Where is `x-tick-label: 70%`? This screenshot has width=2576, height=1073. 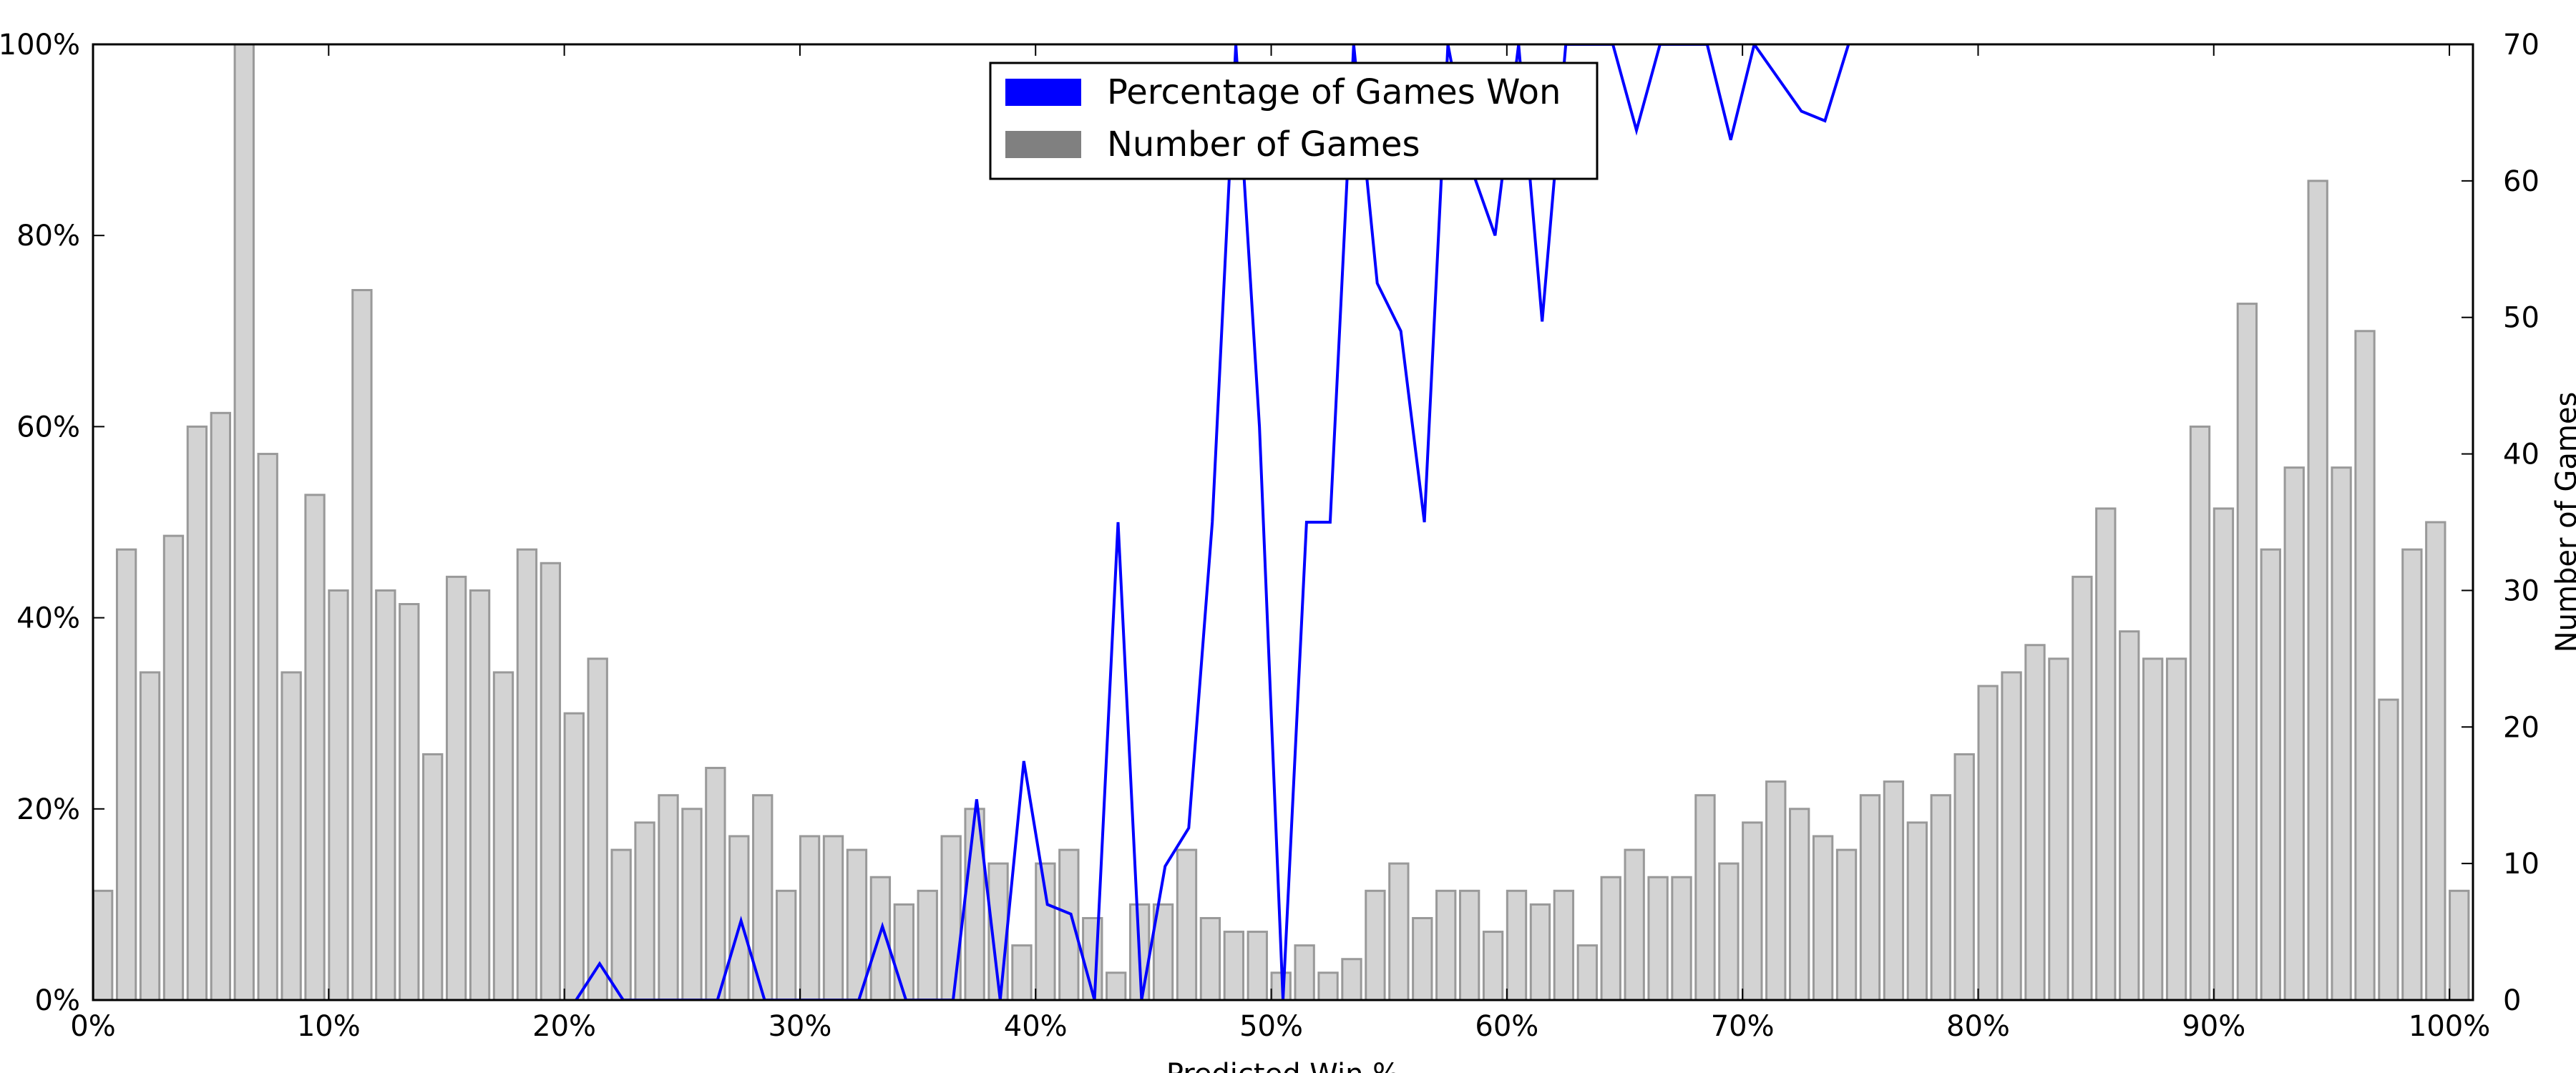 x-tick-label: 70% is located at coordinates (1743, 1026).